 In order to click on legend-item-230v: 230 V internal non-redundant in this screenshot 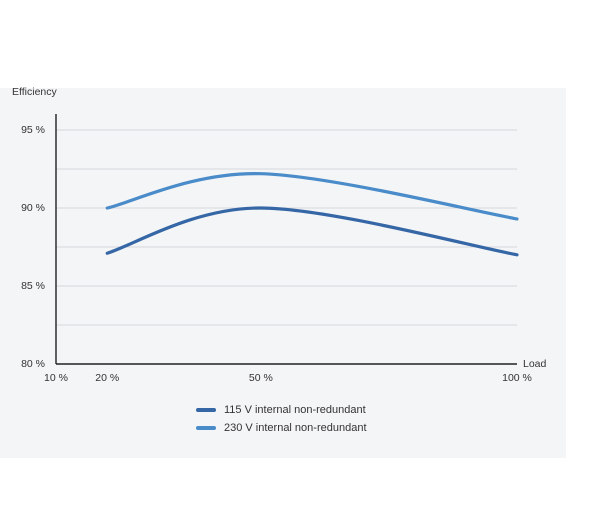, I will do `click(281, 428)`.